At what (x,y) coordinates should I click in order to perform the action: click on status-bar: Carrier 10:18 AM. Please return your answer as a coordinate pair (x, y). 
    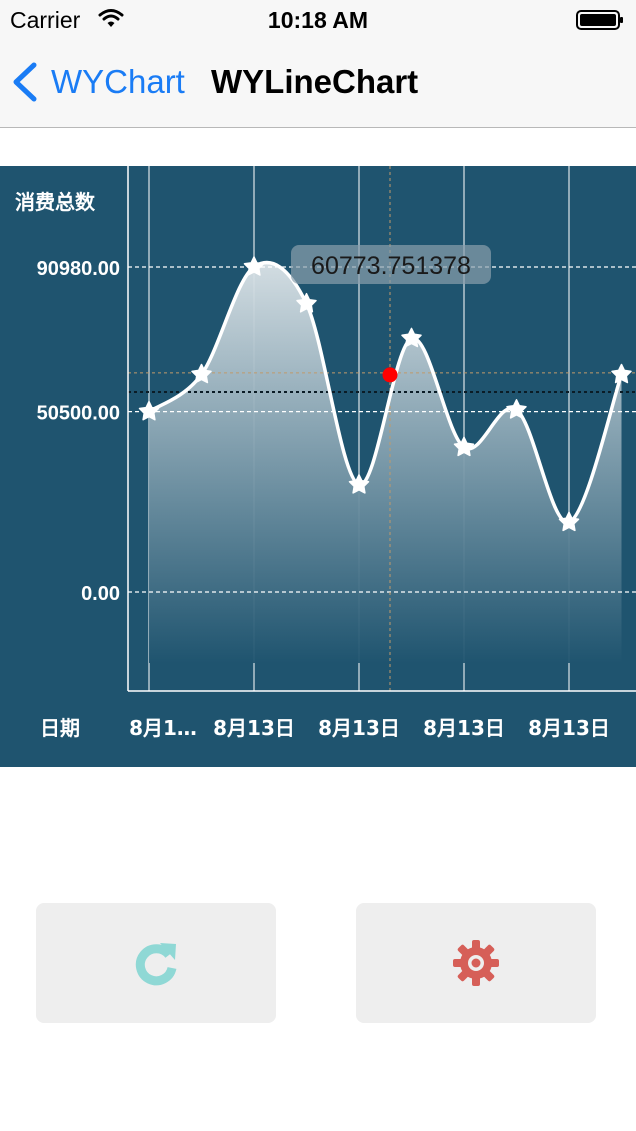
    Looking at the image, I should click on (318, 20).